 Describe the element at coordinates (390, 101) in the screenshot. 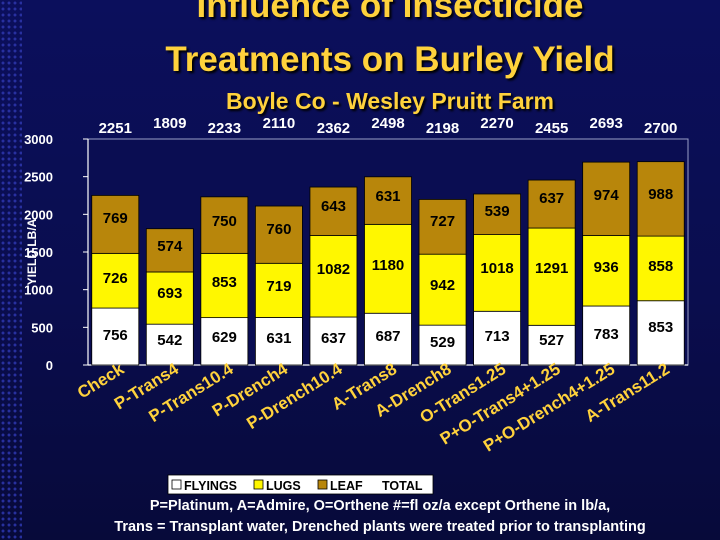

I see `chart-subtitle: Boyle Co - Wesley Pruitt Farm` at that location.